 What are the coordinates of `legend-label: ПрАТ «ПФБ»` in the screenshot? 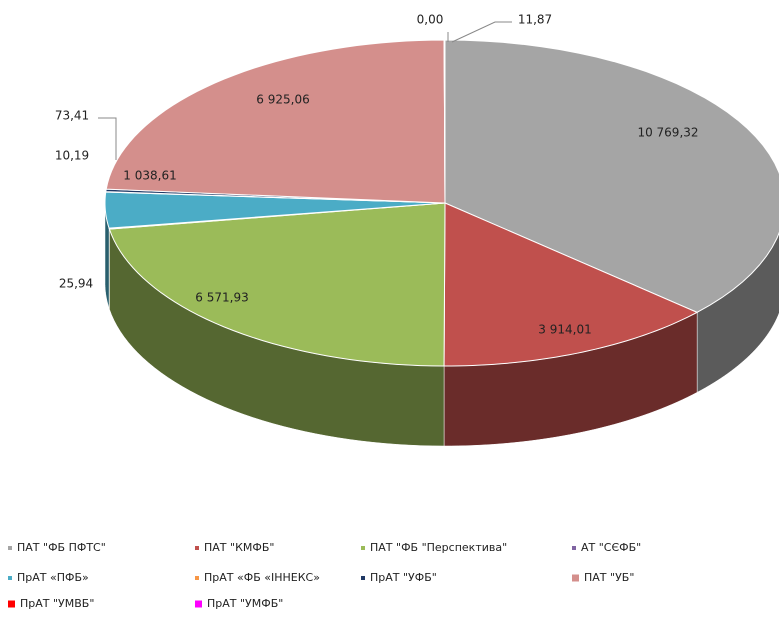 It's located at (53, 577).